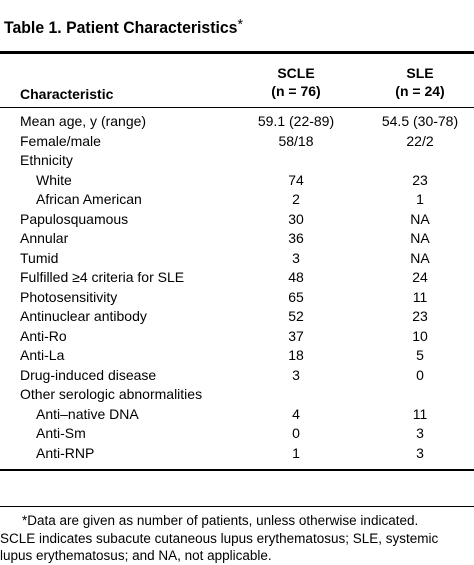 The height and width of the screenshot is (565, 474). Describe the element at coordinates (67, 94) in the screenshot. I see `header-characteristic: Characteristic` at that location.